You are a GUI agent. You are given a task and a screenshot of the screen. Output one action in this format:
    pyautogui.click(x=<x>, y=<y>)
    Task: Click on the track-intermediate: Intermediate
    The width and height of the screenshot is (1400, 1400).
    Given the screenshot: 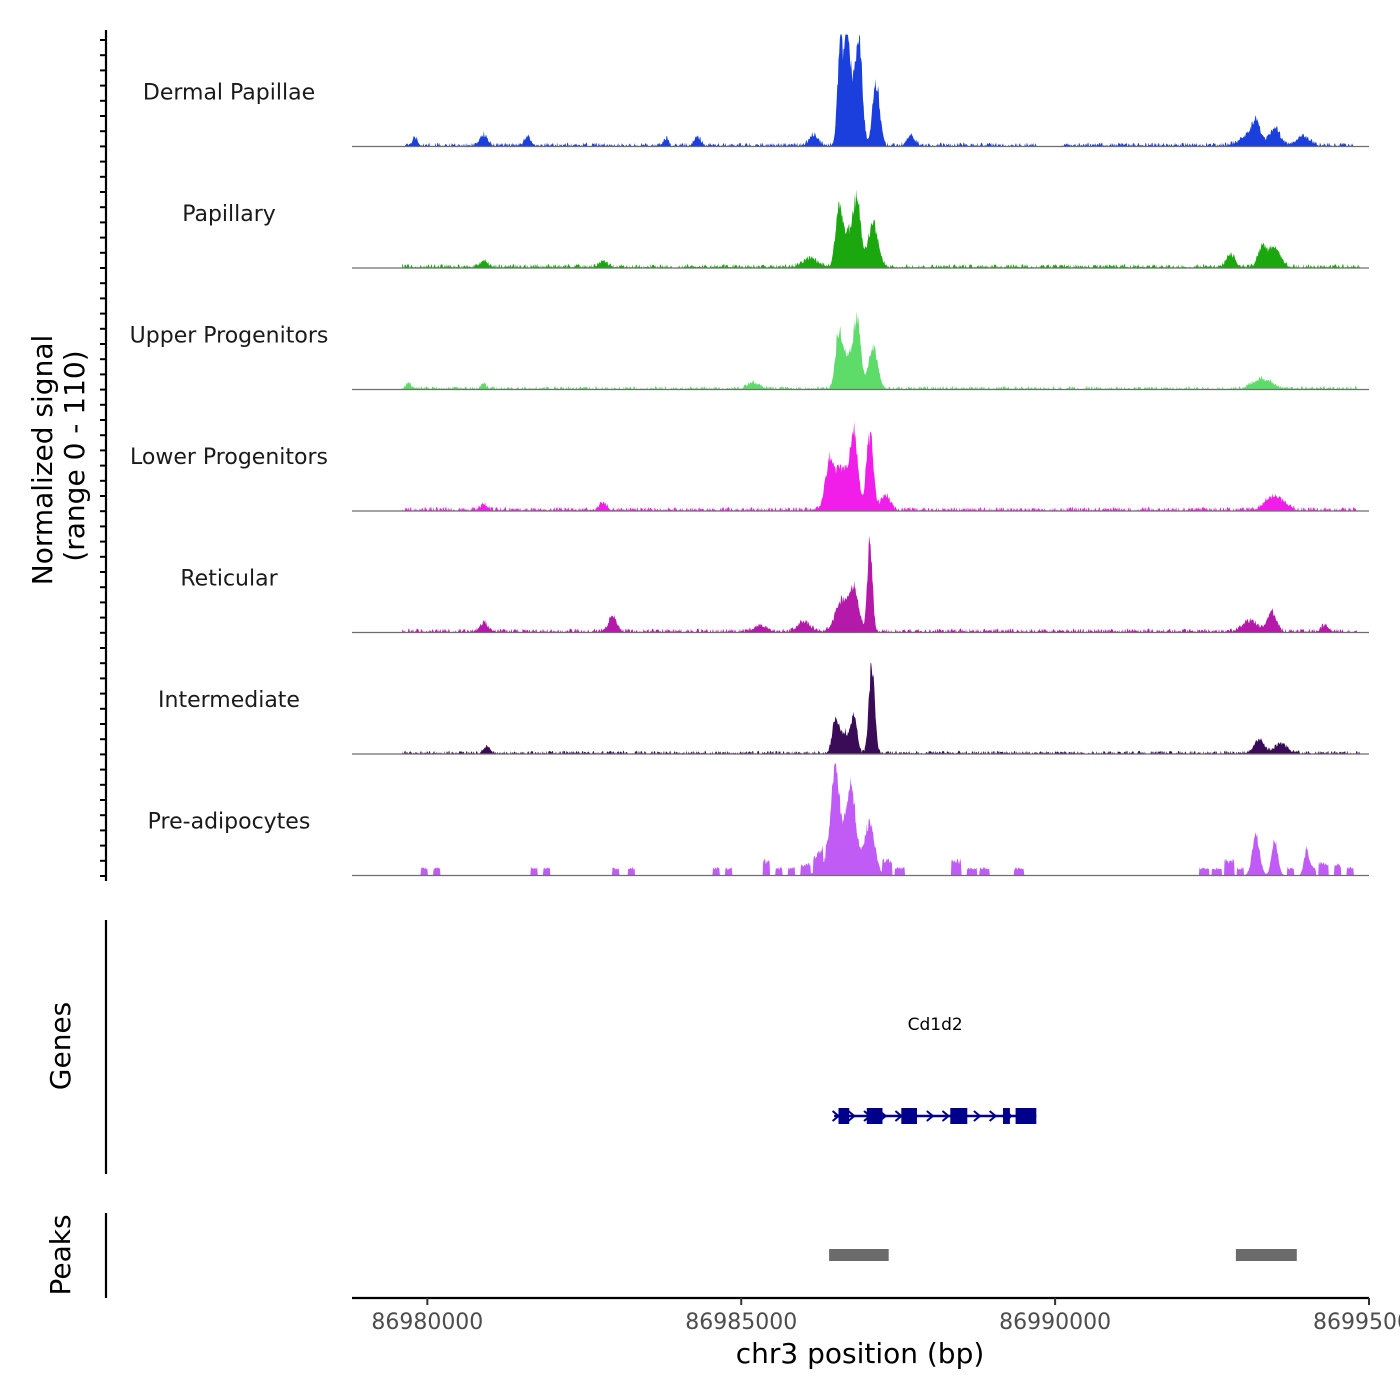 What is the action you would take?
    pyautogui.click(x=763, y=709)
    